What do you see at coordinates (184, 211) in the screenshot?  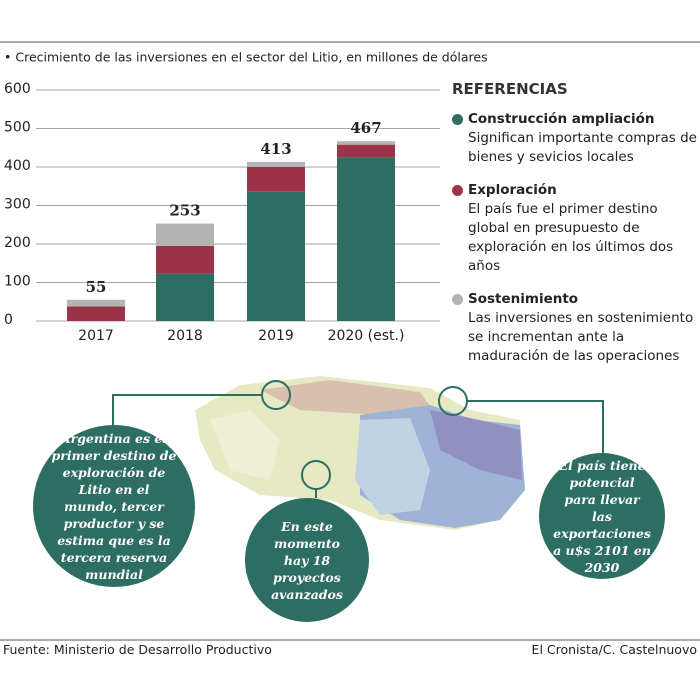 I see `total-label: 253` at bounding box center [184, 211].